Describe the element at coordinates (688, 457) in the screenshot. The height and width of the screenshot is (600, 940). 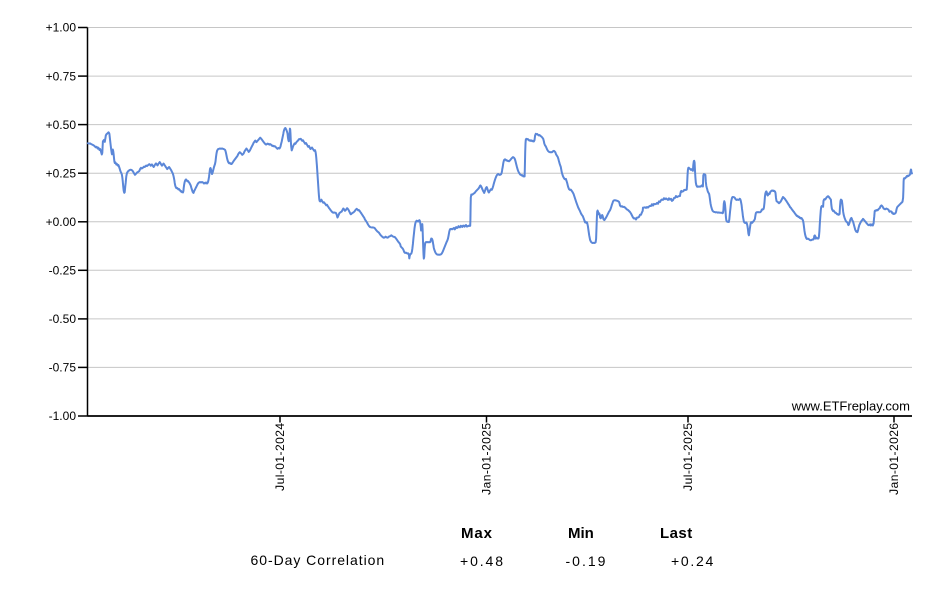
I see `svg-text: Jul-01-2025` at that location.